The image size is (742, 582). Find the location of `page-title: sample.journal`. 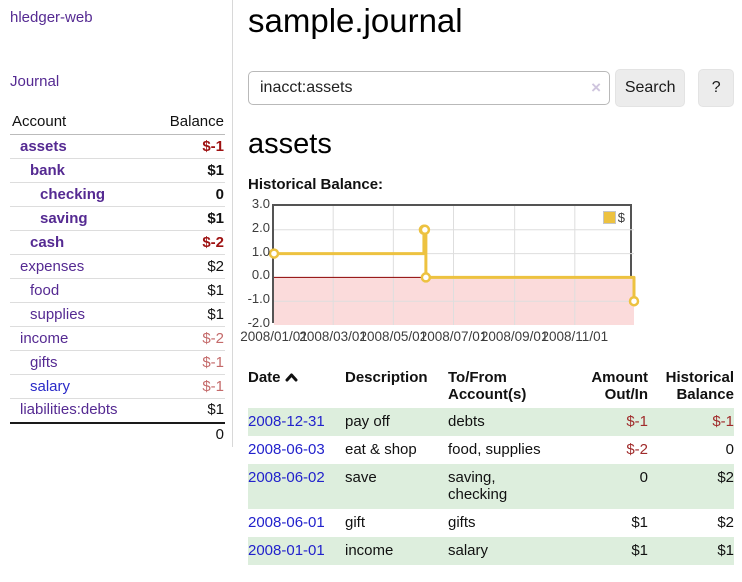

page-title: sample.journal is located at coordinates (355, 20).